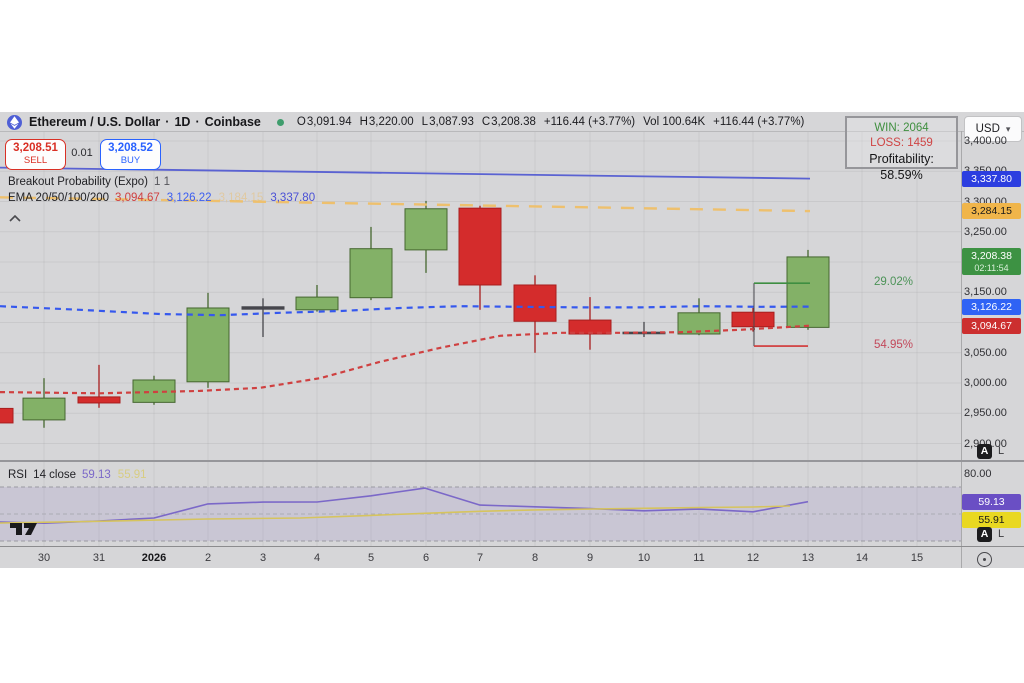  I want to click on price-axis-divider, so click(961, 349).